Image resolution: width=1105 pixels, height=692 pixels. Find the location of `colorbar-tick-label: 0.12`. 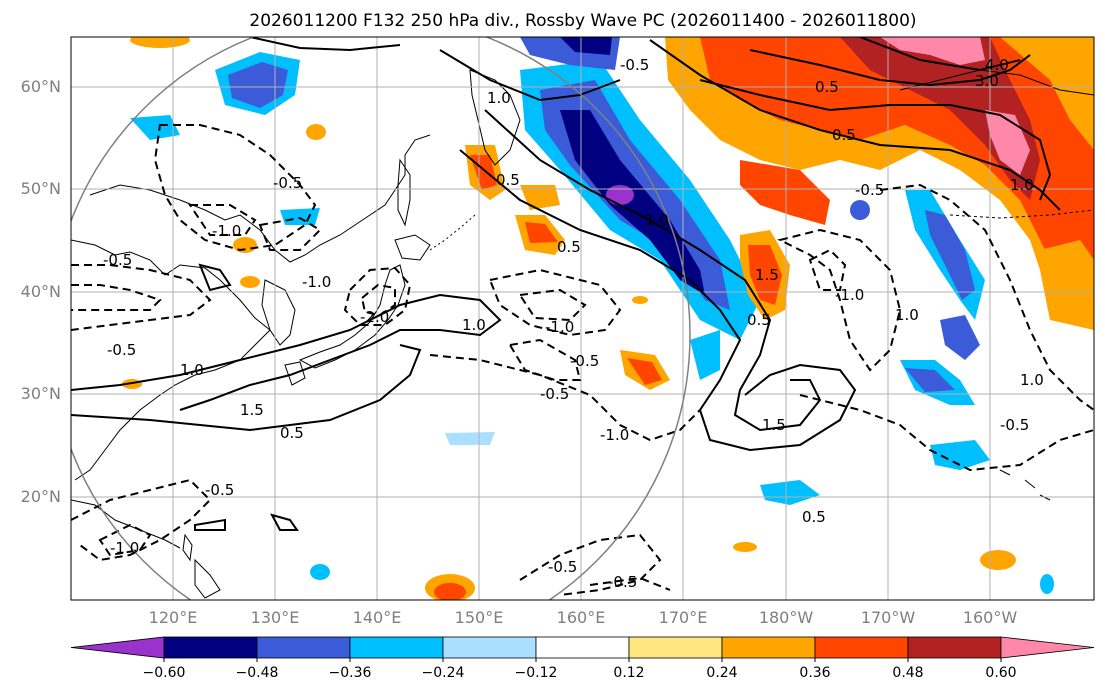

colorbar-tick-label: 0.12 is located at coordinates (628, 673).